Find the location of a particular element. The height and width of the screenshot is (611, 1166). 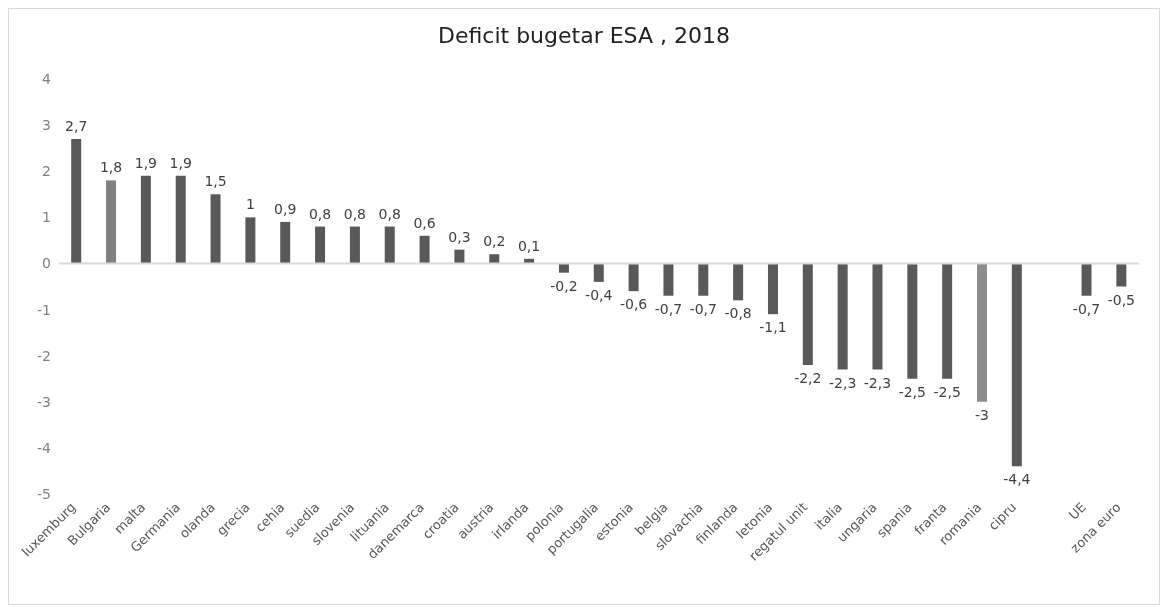

y-tick-label: 2 is located at coordinates (46, 171).